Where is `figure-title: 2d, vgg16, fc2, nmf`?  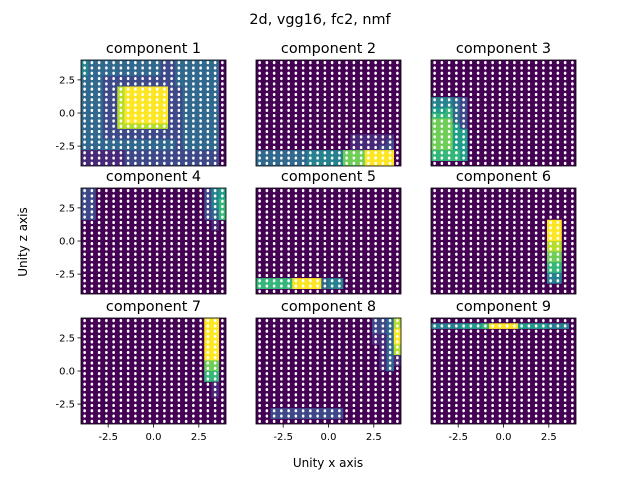 figure-title: 2d, vgg16, fc2, nmf is located at coordinates (320, 20).